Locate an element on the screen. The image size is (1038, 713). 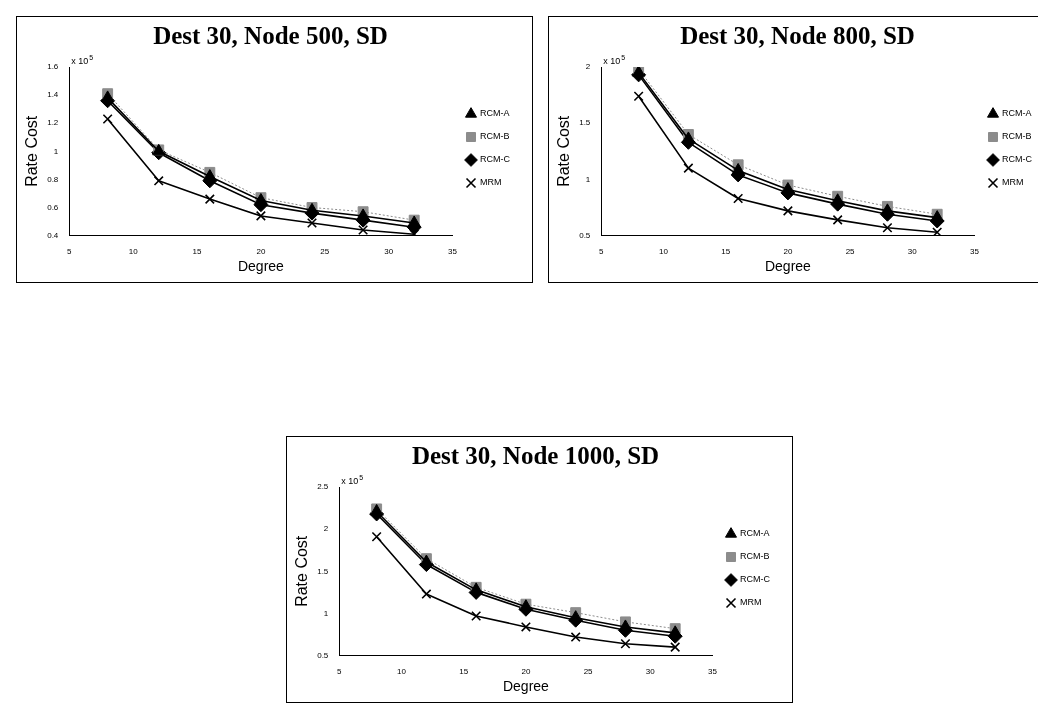
y-tick-label: 1.4 is located at coordinates (53, 95).